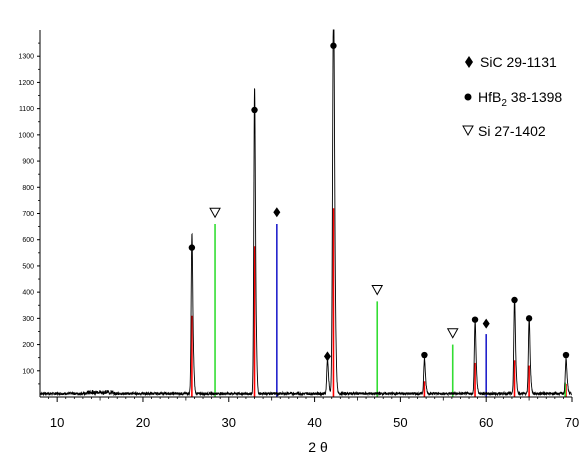 The image size is (583, 458). What do you see at coordinates (318, 447) in the screenshot?
I see `x-axis-label: 2 θ` at bounding box center [318, 447].